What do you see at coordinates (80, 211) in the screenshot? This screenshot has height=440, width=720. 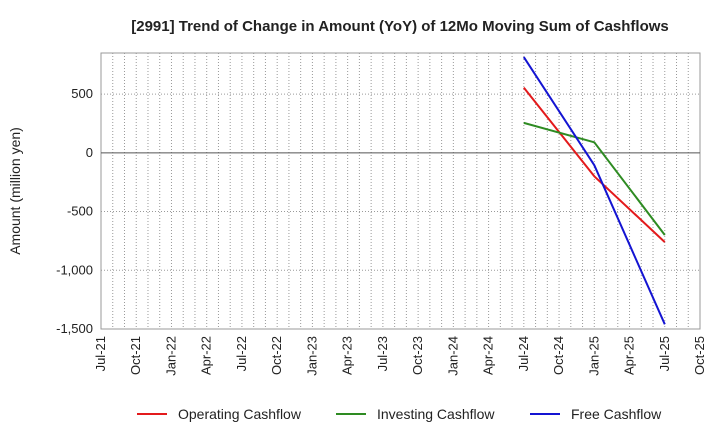 I see `y-tick-label: -500` at bounding box center [80, 211].